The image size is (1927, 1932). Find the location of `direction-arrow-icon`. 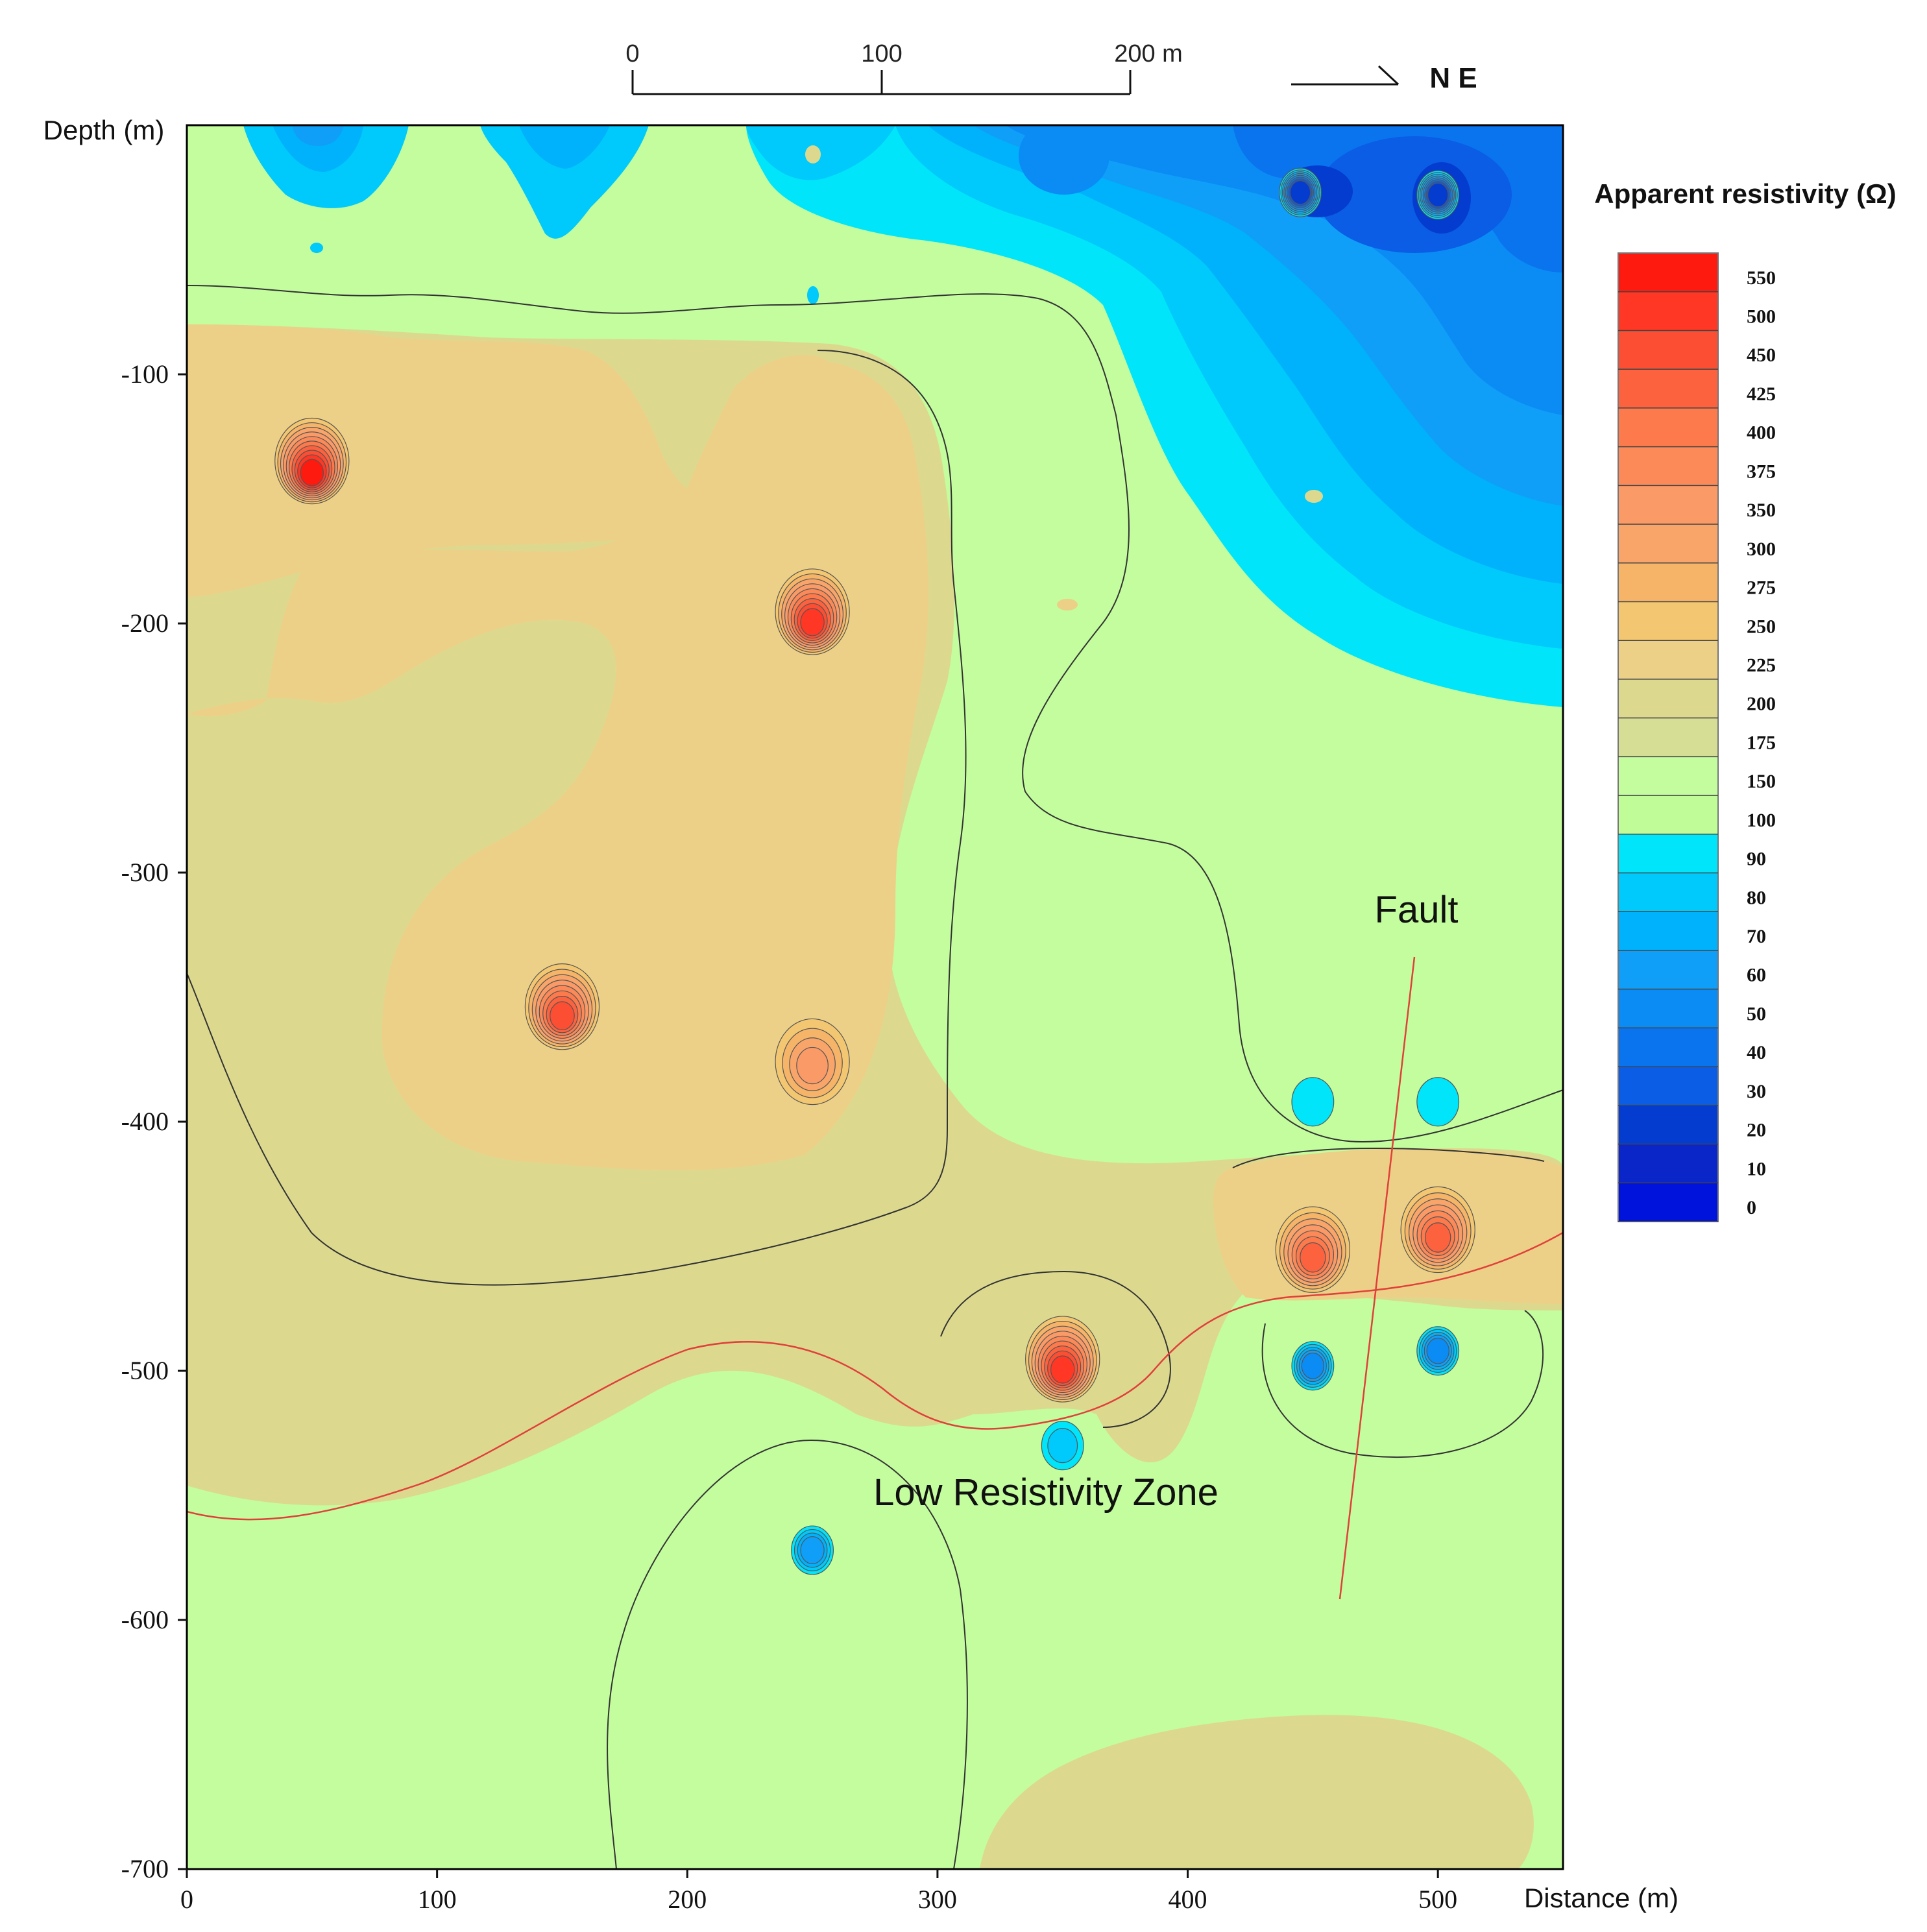

direction-arrow-icon is located at coordinates (1345, 75).